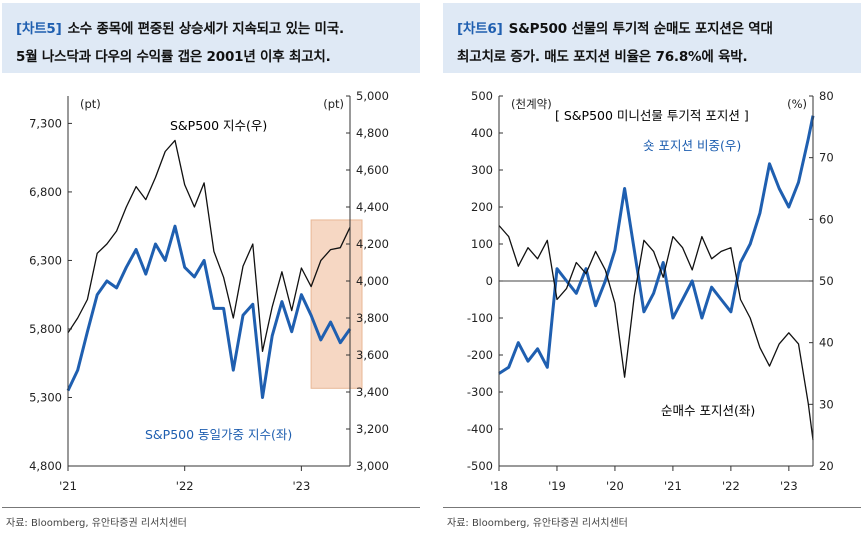 The image size is (863, 538). I want to click on y-right-tick-label: 3,400, so click(372, 392).